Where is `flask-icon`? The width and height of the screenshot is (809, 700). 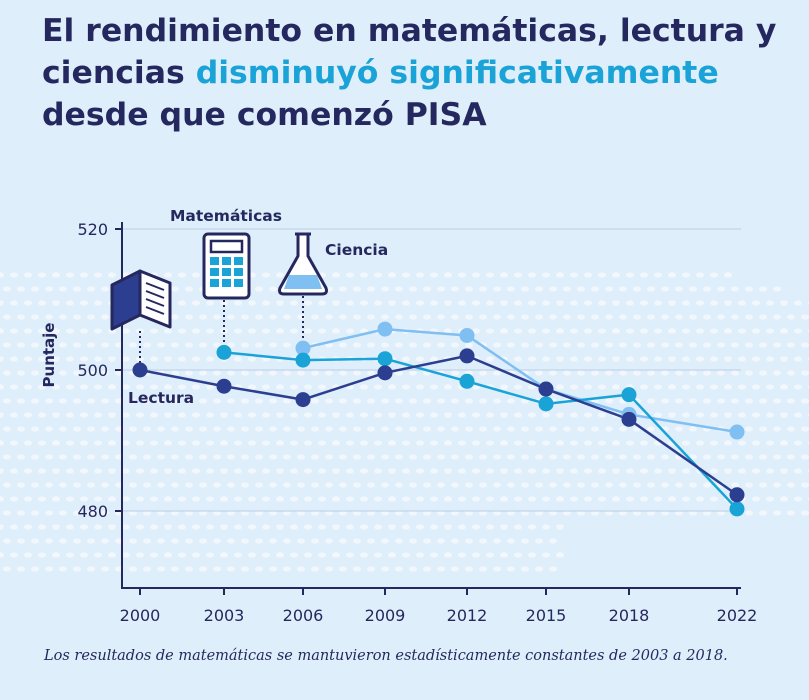 flask-icon is located at coordinates (303, 264).